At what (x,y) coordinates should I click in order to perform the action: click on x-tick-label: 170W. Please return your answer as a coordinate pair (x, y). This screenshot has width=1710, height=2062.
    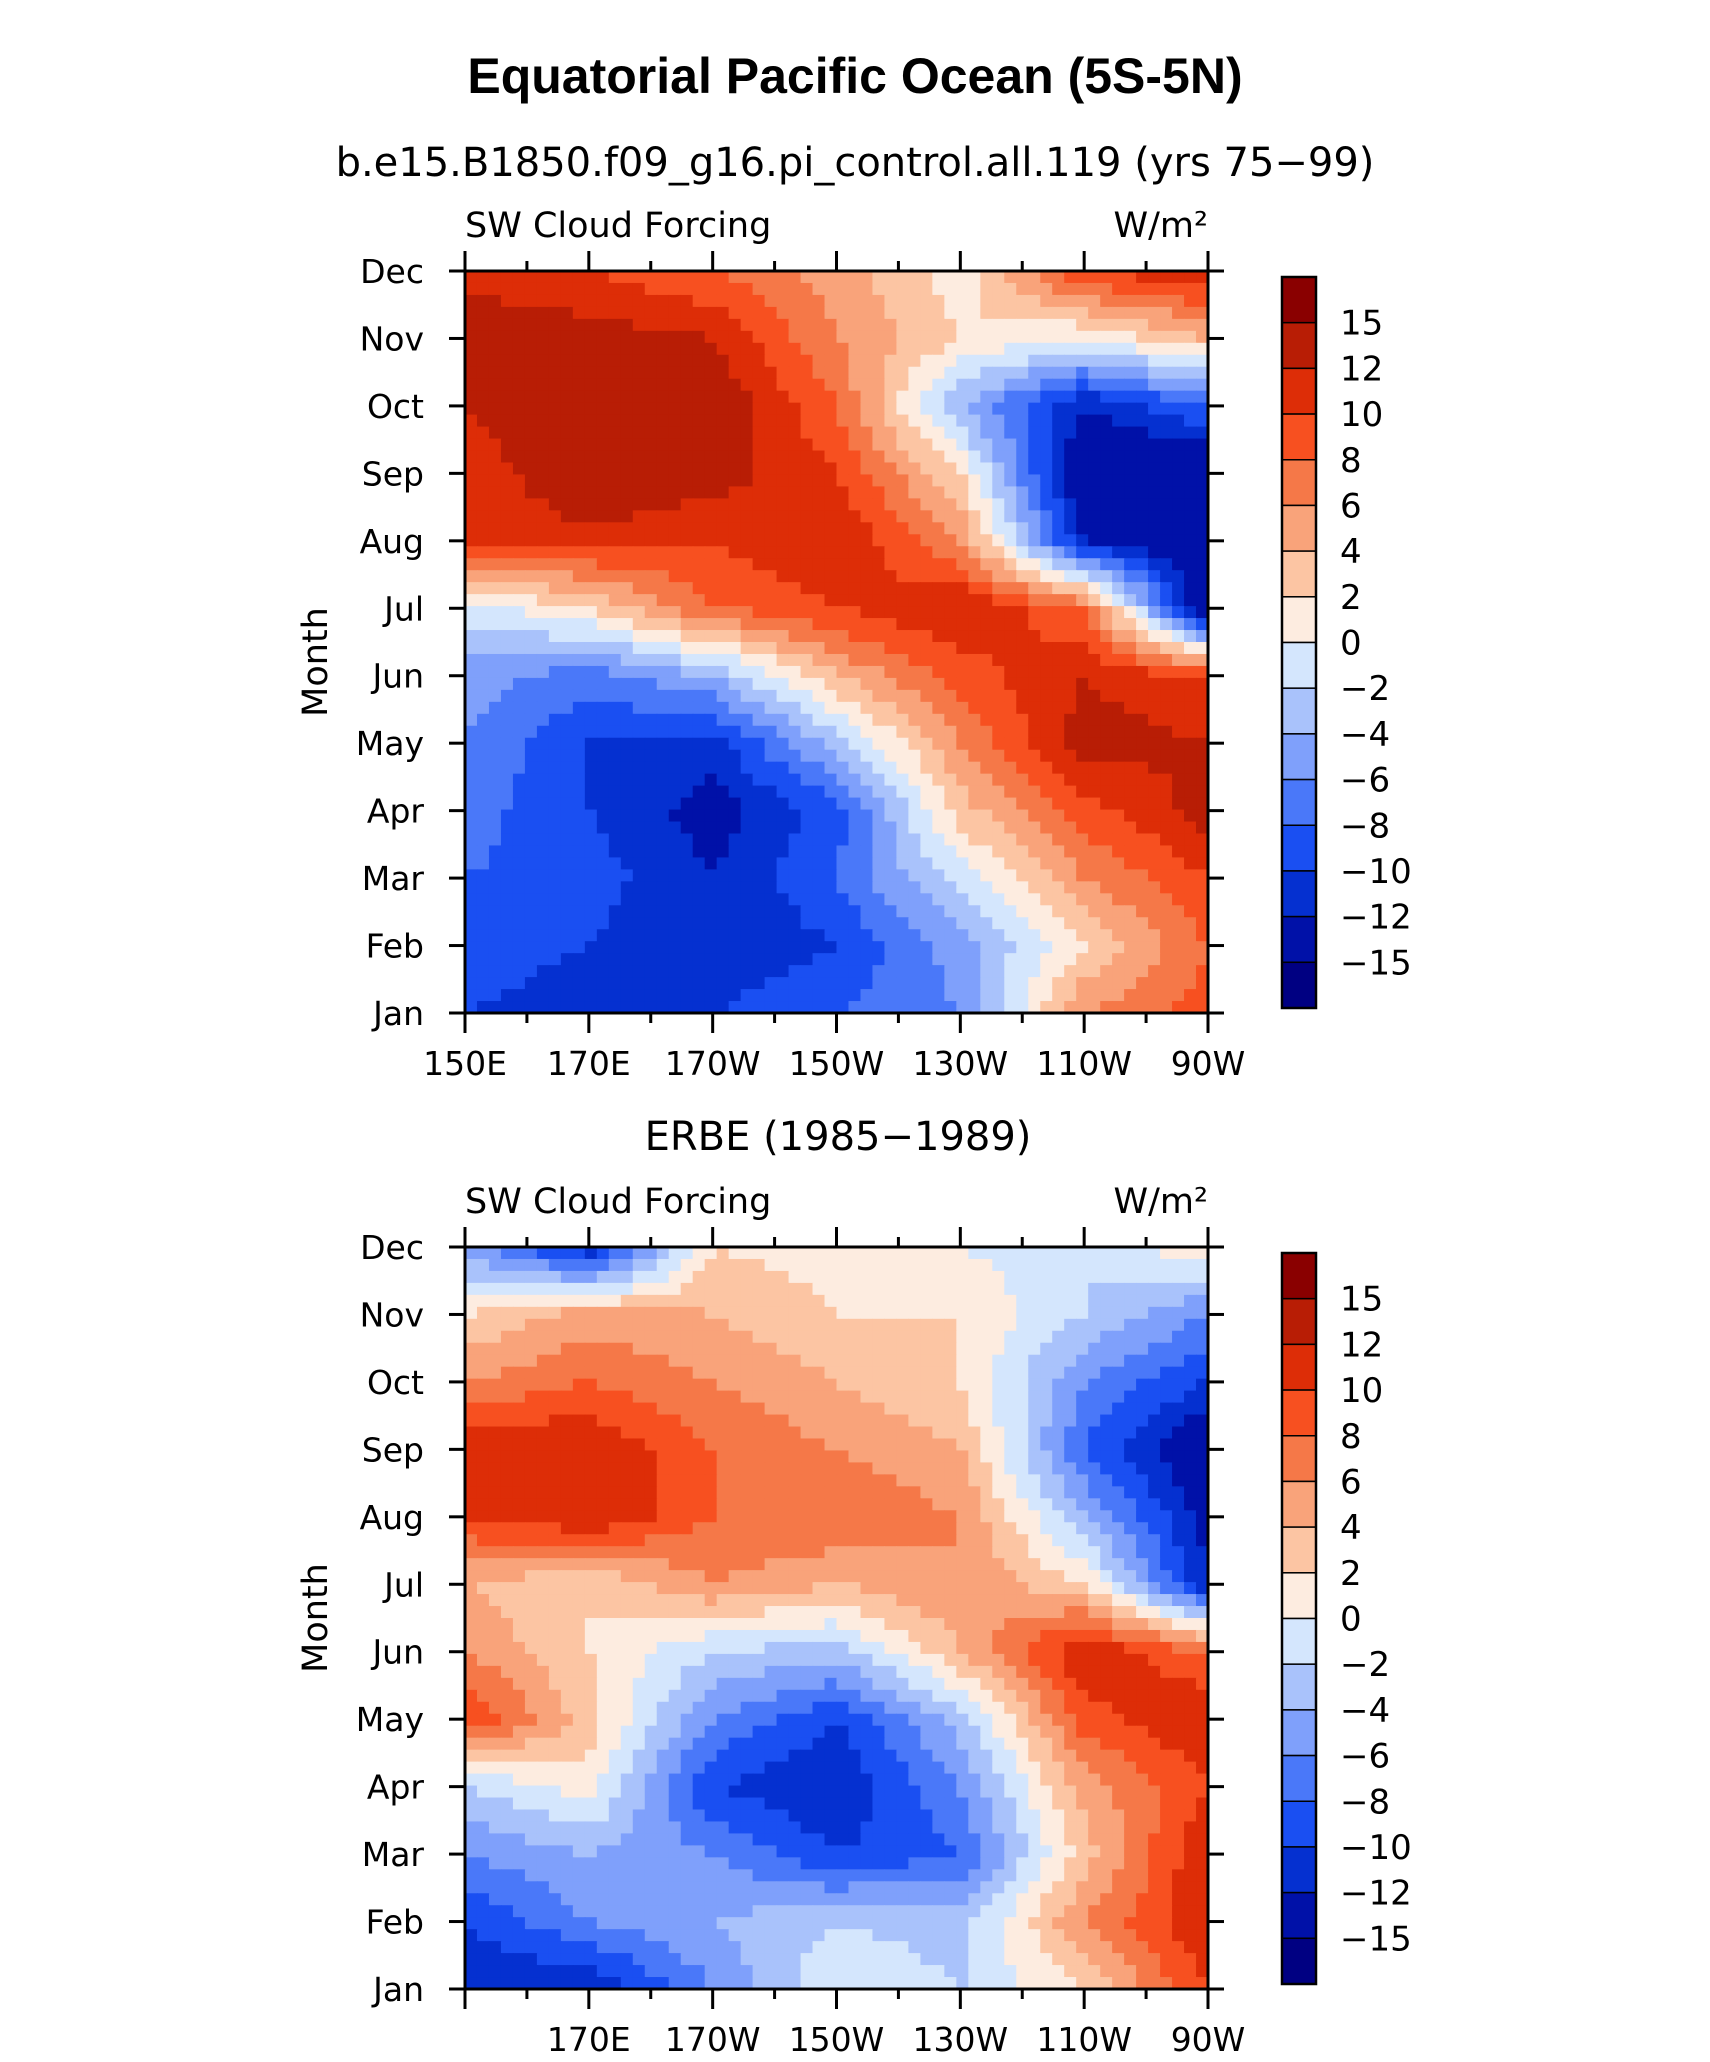
    Looking at the image, I should click on (713, 1063).